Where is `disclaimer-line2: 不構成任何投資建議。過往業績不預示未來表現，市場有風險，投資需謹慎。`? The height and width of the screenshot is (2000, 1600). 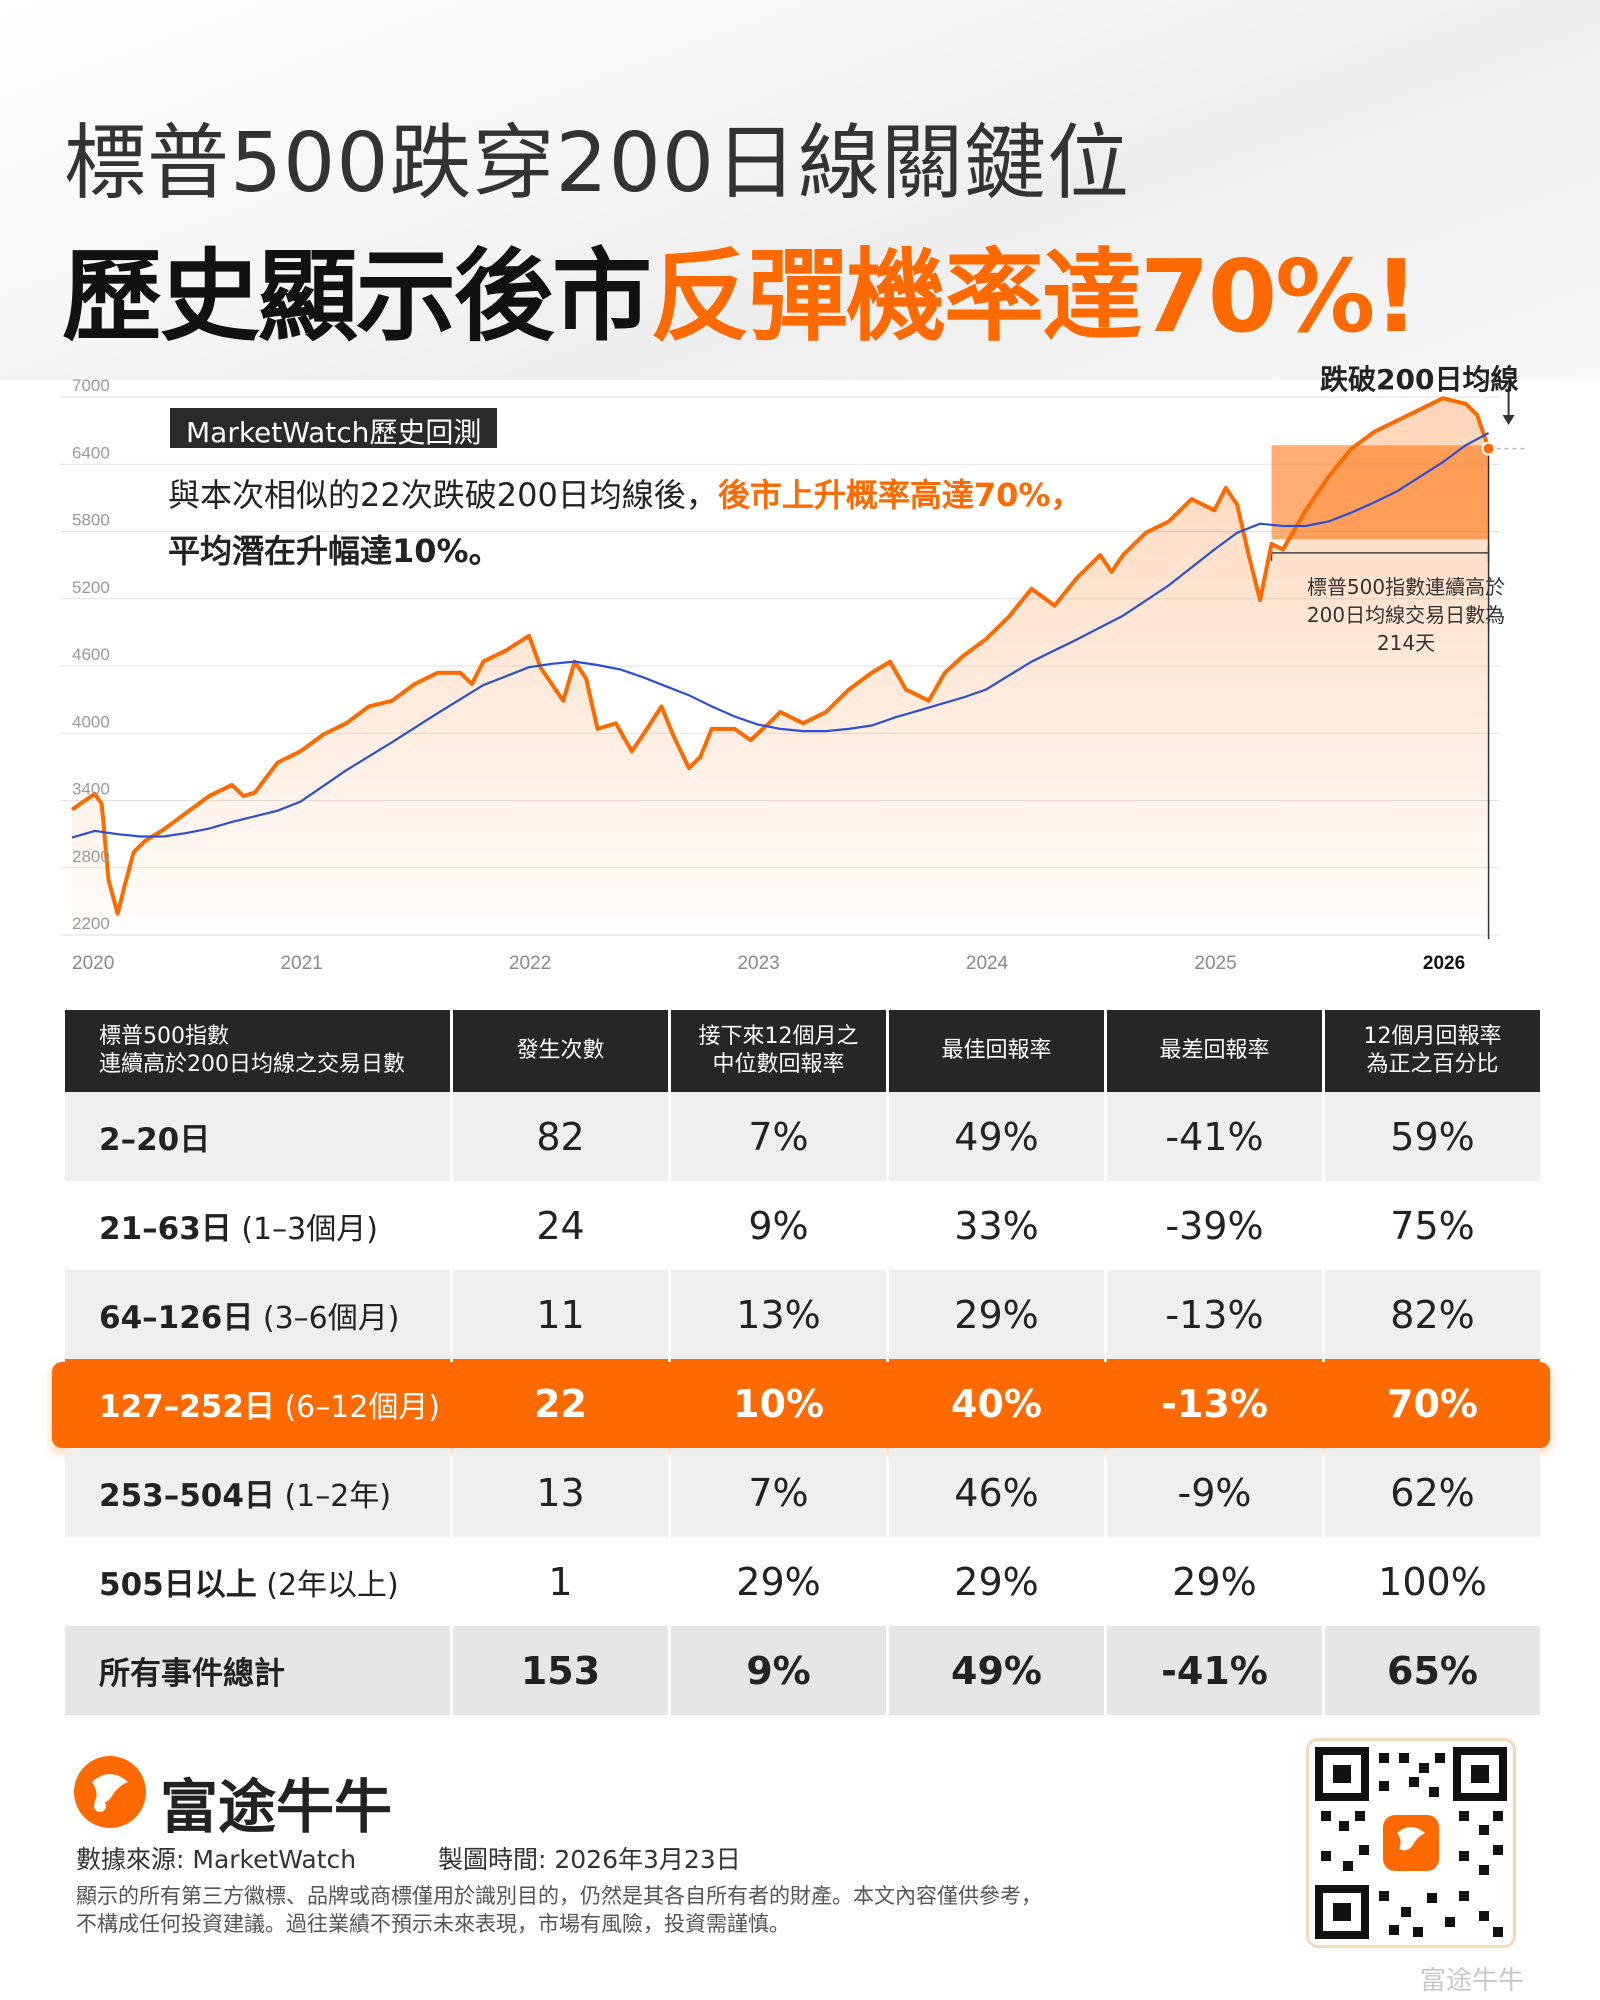
disclaimer-line2: 不構成任何投資建議。過往業績不預示未來表現，市場有風險，投資需謹慎。 is located at coordinates (433, 1924).